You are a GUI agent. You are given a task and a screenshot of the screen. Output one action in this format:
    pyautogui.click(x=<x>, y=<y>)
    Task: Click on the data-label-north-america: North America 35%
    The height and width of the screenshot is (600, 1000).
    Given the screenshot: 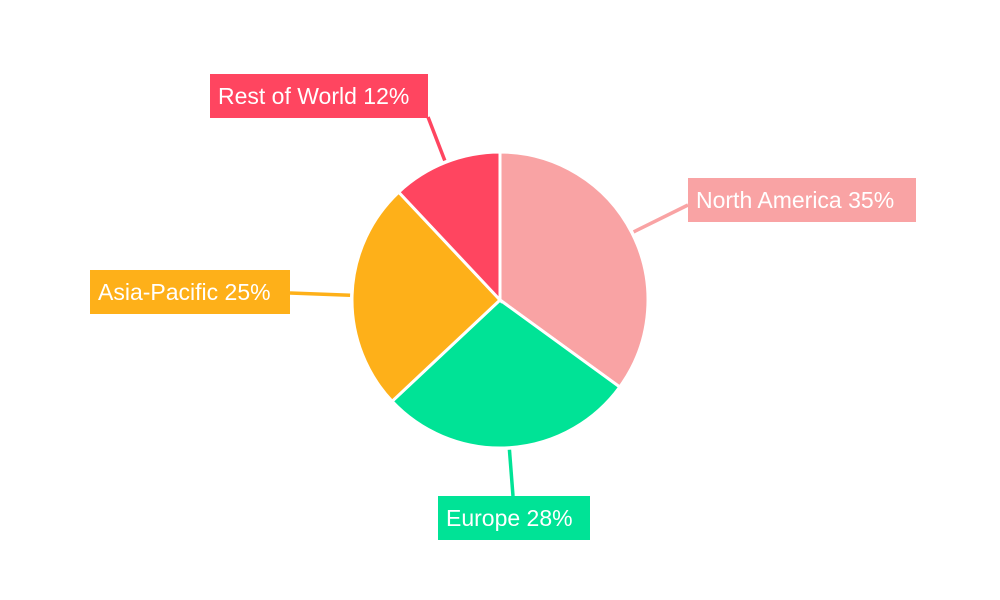 What is the action you would take?
    pyautogui.click(x=802, y=200)
    